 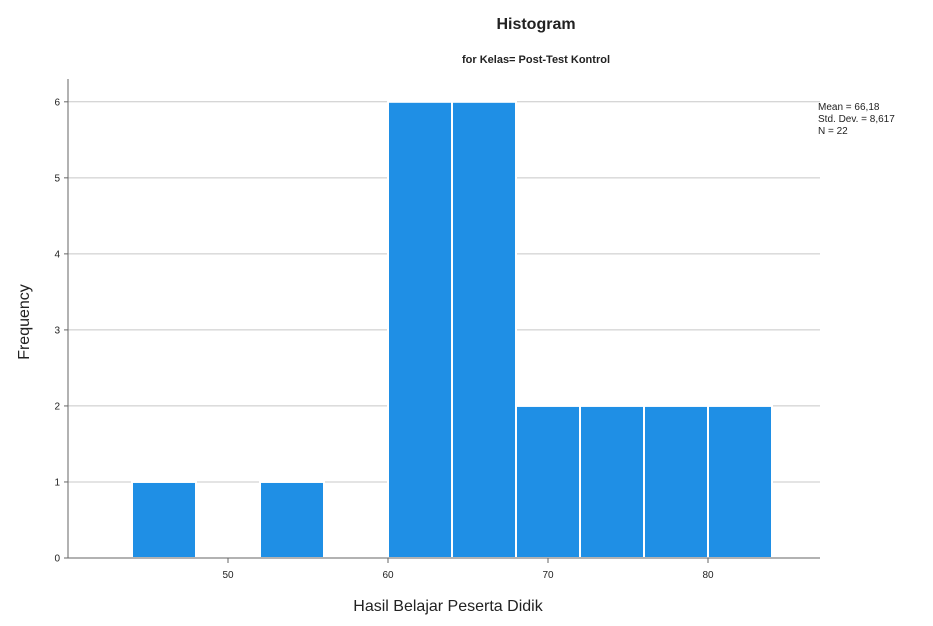 I want to click on y-ticks: 0 1 2 3 4 5 6, so click(x=61, y=331).